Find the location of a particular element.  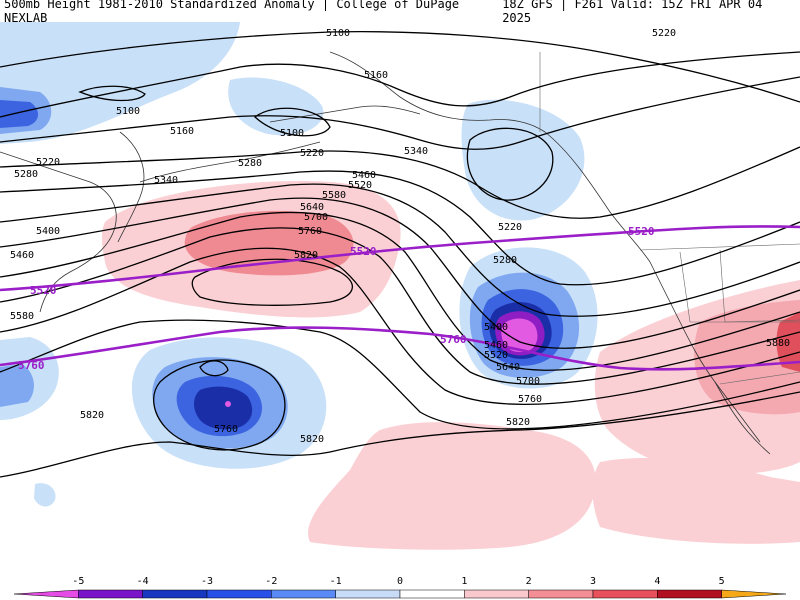

border-canada-us is located at coordinates (719, 247).